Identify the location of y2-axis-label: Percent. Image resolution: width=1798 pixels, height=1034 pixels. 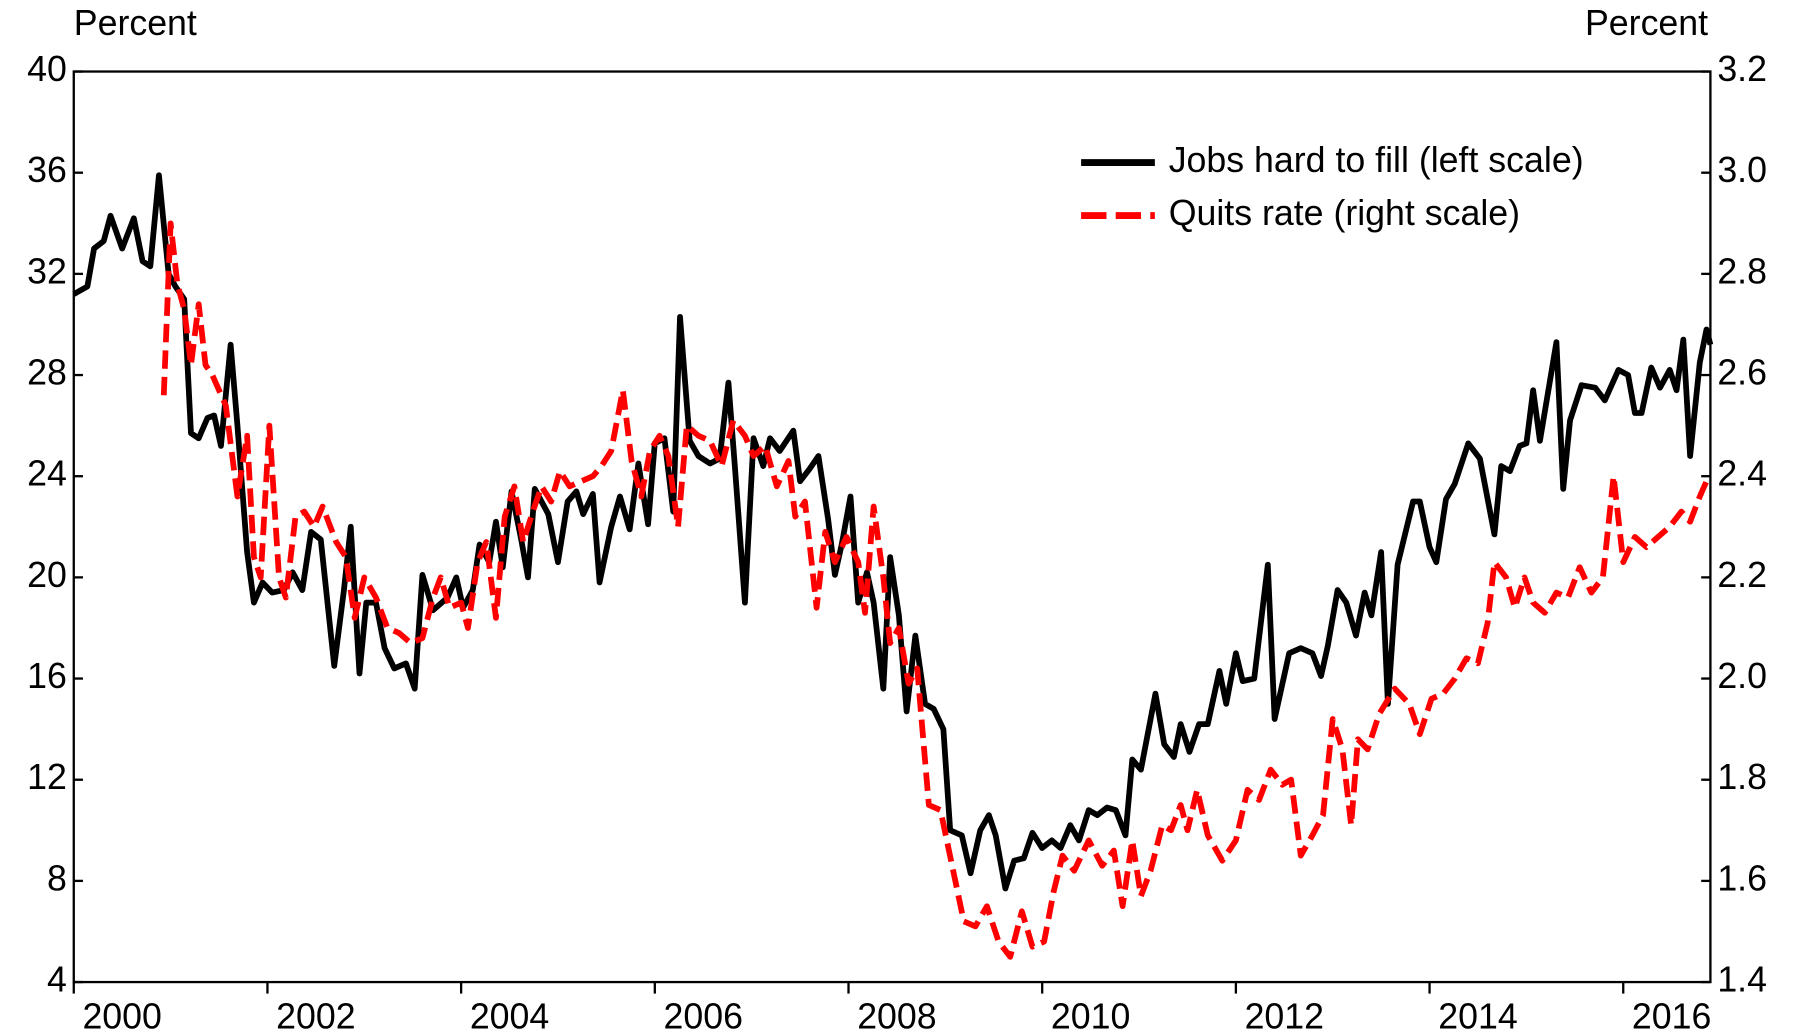
(1646, 23).